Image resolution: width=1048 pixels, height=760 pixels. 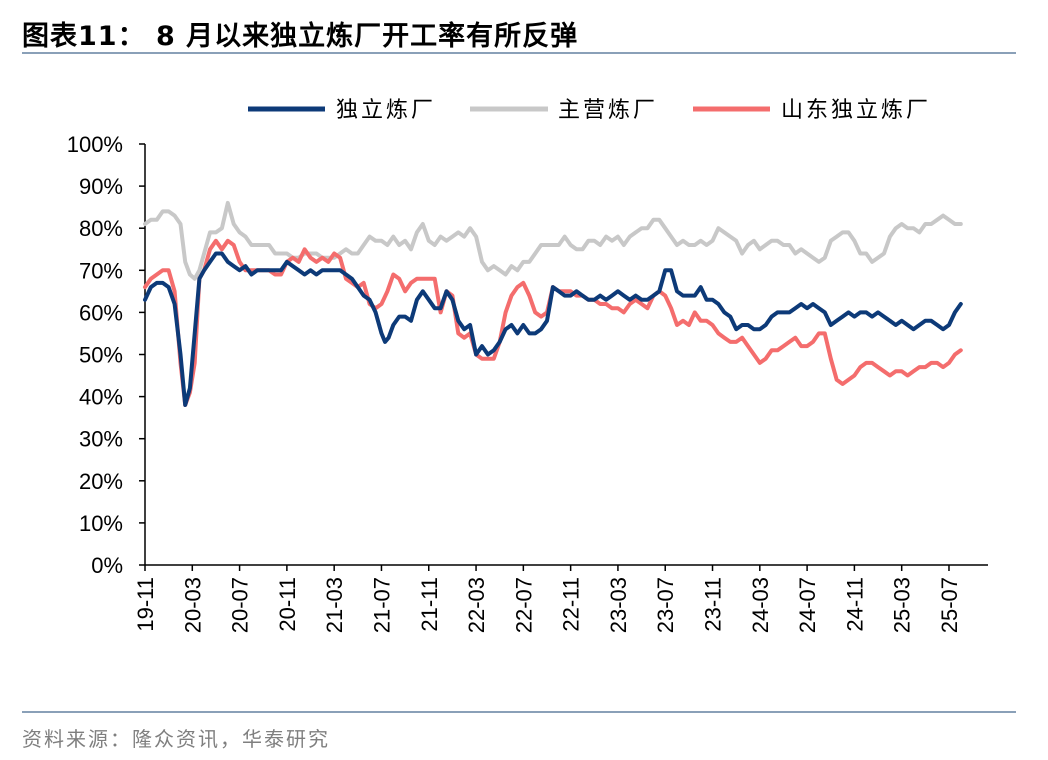 I want to click on chart-legend: 独立炼厂 主营炼厂 山东独立炼厂, so click(x=589, y=110).